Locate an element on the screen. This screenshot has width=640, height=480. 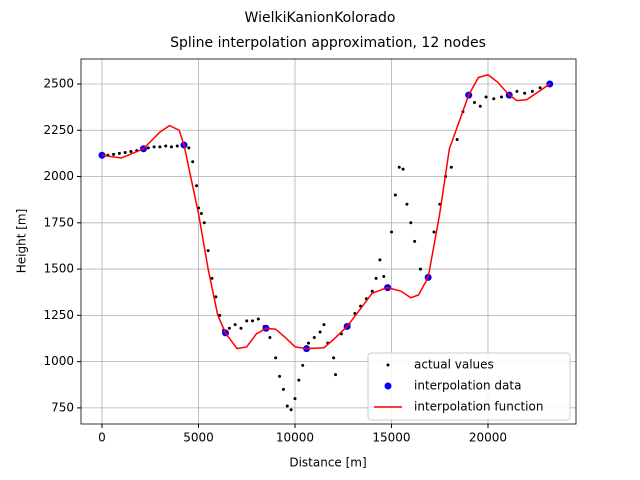
legend-label: interpolation data is located at coordinates (467, 386).